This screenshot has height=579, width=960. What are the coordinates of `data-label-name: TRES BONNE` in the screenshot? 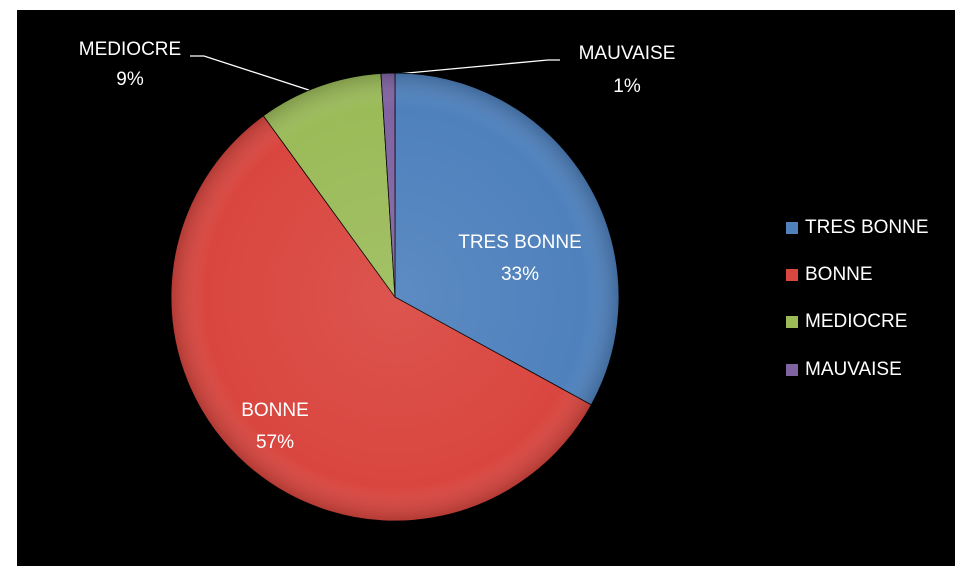 It's located at (520, 242).